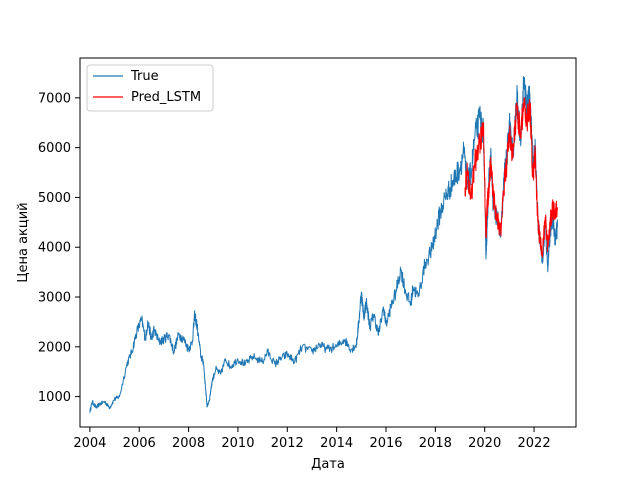  I want to click on y-axis-ticks: 1000 2000 3000 4000 5000 6000 7000, so click(59, 248).